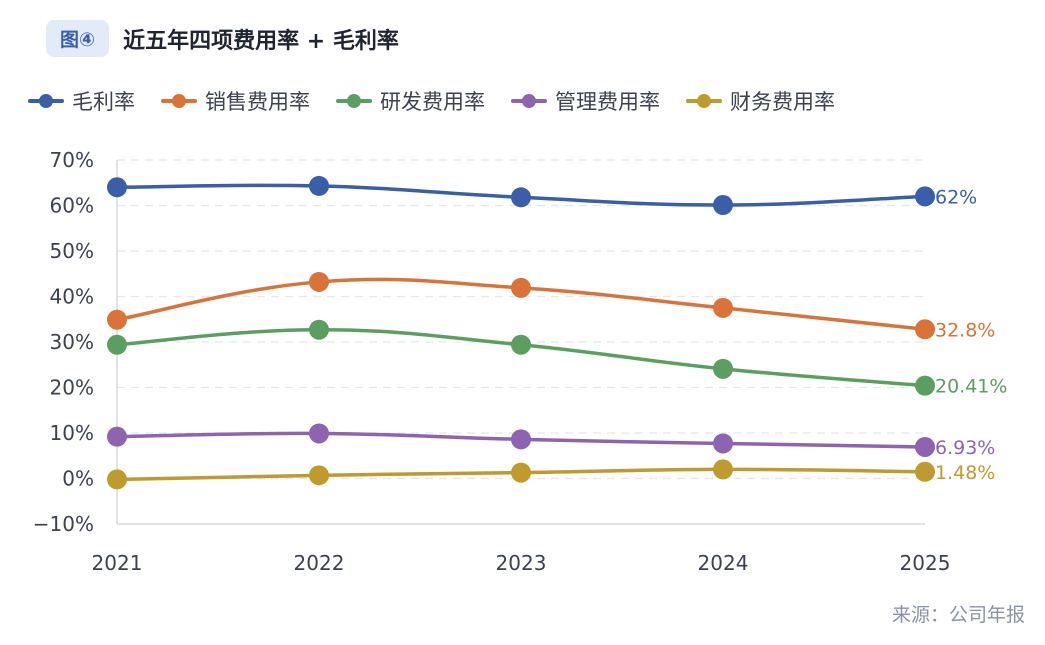 The image size is (1045, 645). Describe the element at coordinates (72, 388) in the screenshot. I see `y-tick-label: 20%` at that location.